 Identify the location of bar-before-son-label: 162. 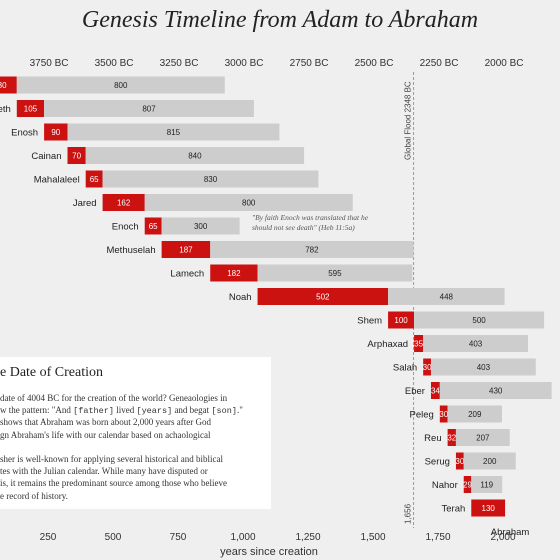
(124, 203).